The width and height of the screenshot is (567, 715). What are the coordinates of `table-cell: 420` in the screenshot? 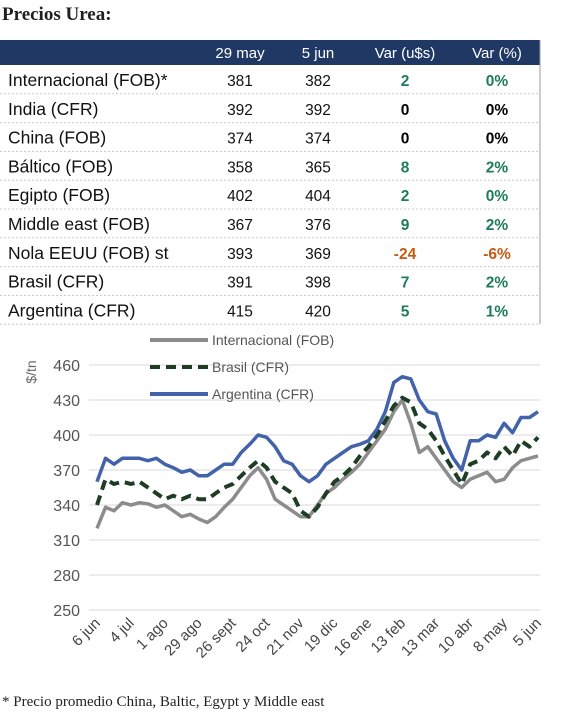 It's located at (318, 311).